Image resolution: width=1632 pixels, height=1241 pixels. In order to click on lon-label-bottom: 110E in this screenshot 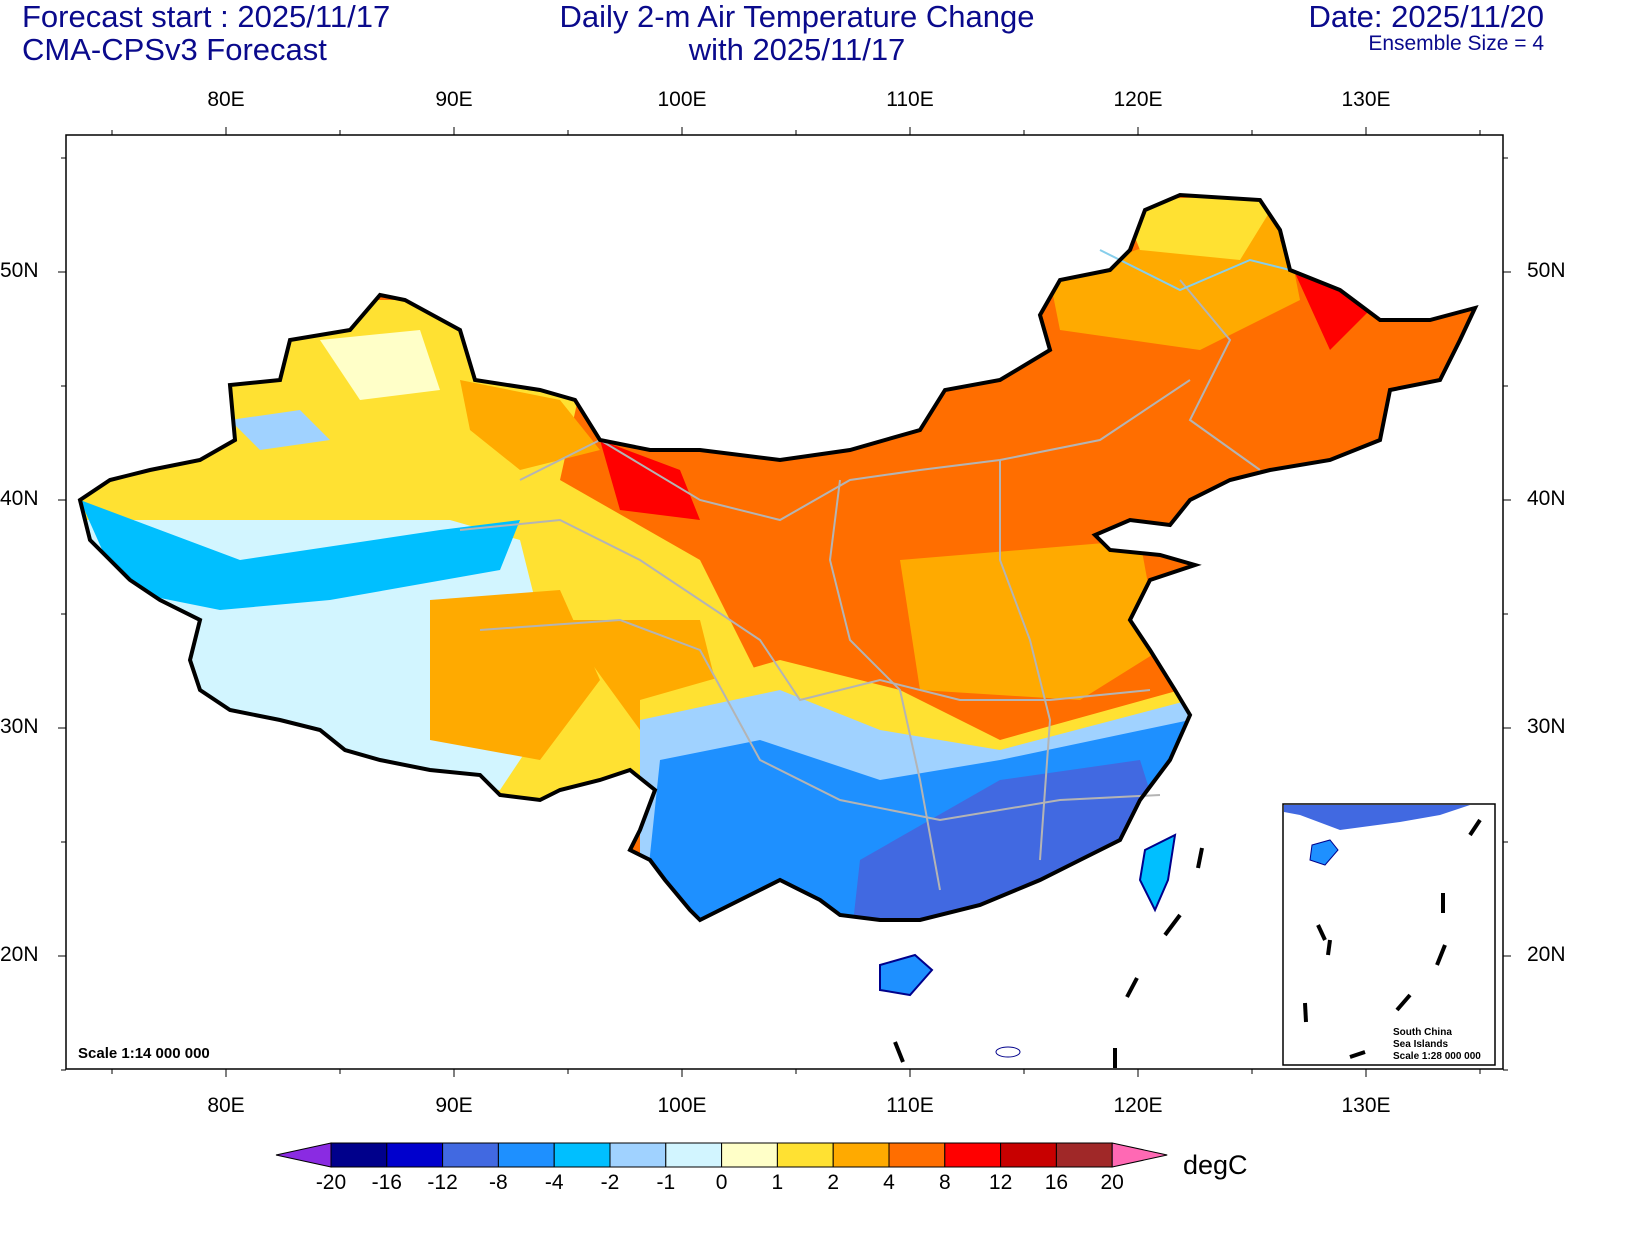, I will do `click(910, 1105)`.